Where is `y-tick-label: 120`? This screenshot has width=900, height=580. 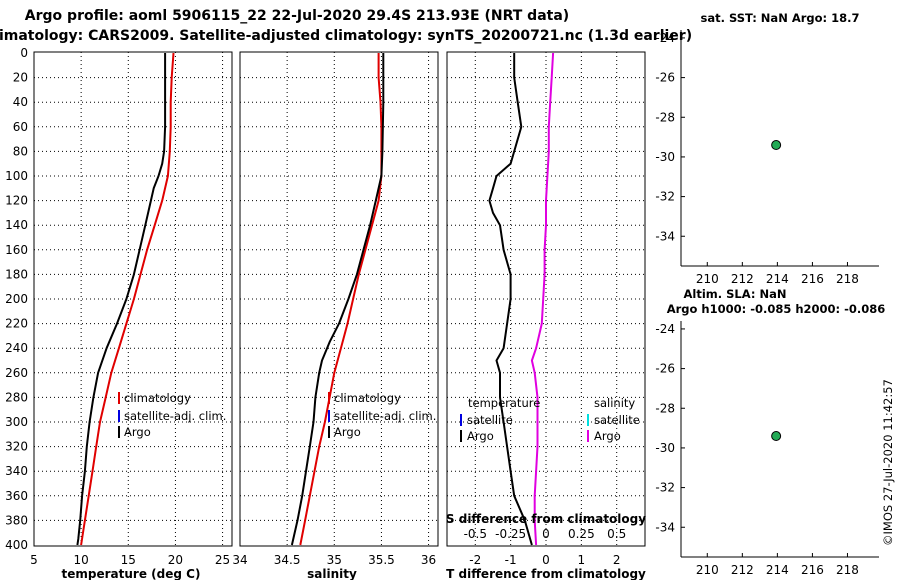 y-tick-label: 120 is located at coordinates (16, 201).